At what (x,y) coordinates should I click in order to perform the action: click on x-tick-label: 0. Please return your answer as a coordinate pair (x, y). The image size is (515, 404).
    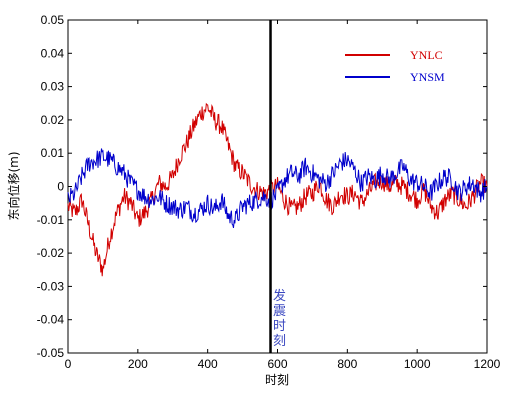
    Looking at the image, I should click on (68, 364).